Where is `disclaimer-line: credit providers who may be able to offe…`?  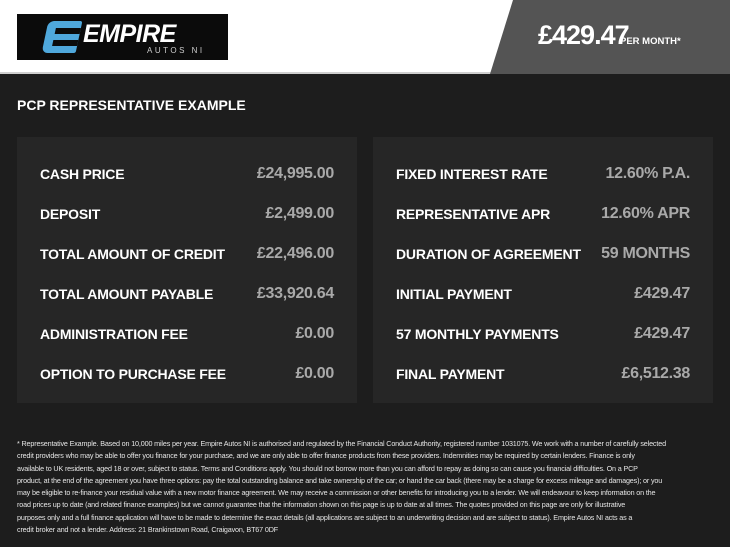
disclaimer-line: credit providers who may be able to offe… is located at coordinates (326, 456).